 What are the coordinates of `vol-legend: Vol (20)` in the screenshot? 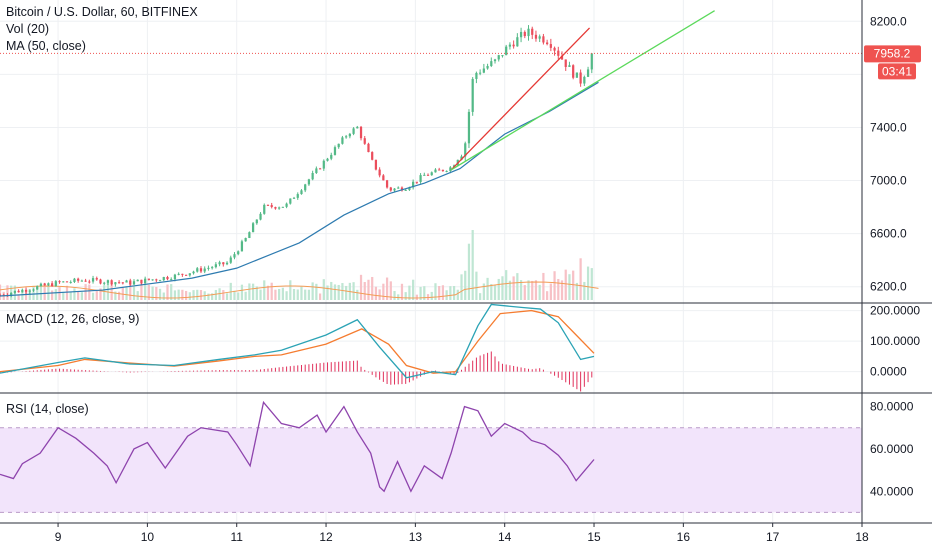 It's located at (28, 29).